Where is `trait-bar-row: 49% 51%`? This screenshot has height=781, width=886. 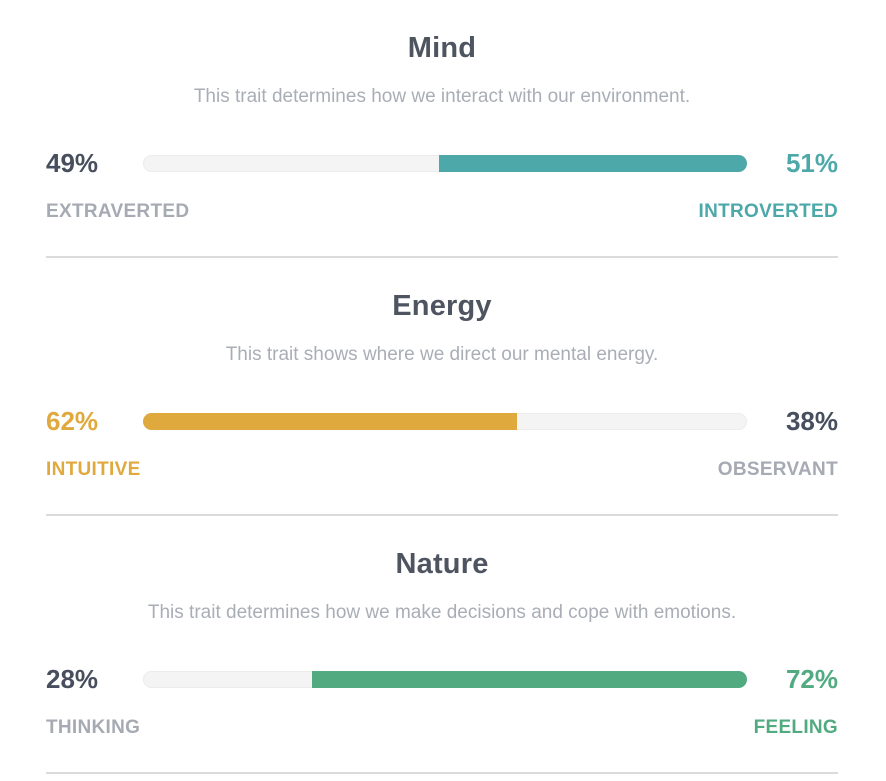 trait-bar-row: 49% 51% is located at coordinates (442, 163).